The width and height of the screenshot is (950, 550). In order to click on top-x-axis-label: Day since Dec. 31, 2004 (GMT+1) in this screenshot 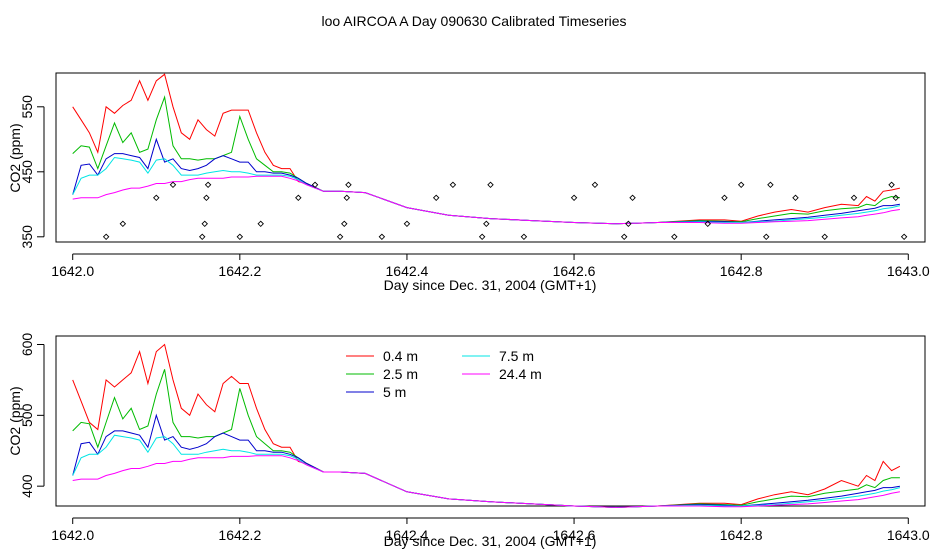, I will do `click(490, 285)`.